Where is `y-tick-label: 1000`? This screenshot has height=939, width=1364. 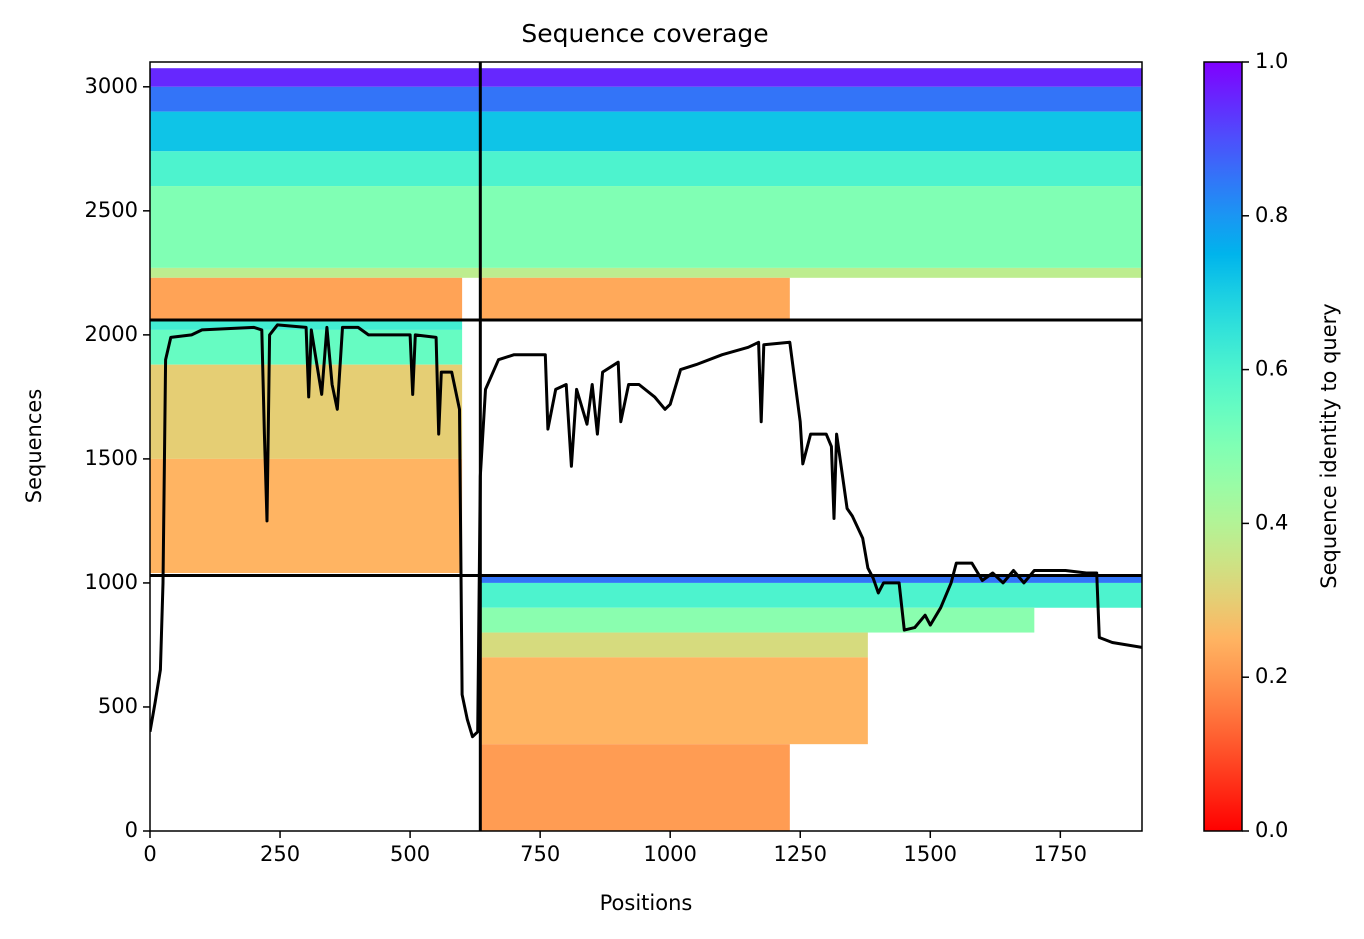
y-tick-label: 1000 is located at coordinates (111, 582).